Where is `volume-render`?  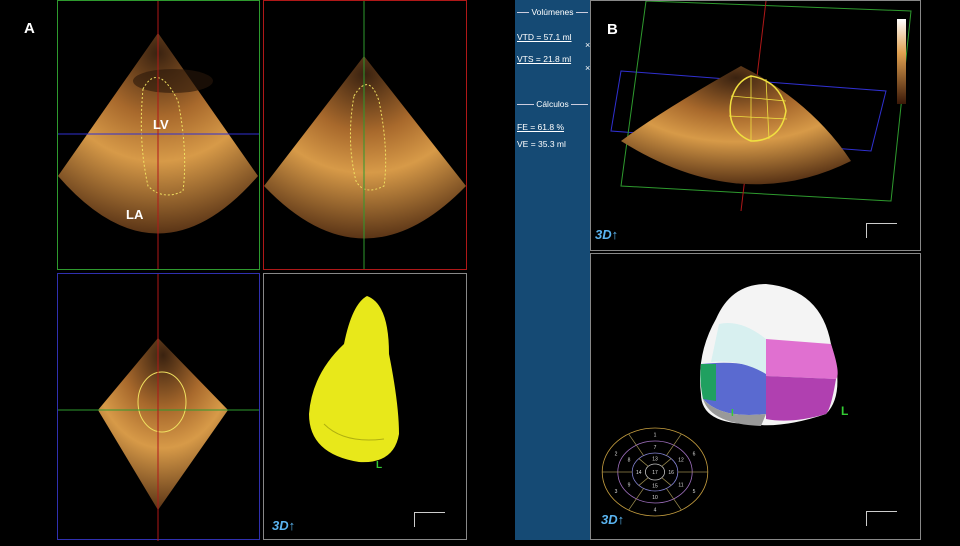
volume-render is located at coordinates (761, 106).